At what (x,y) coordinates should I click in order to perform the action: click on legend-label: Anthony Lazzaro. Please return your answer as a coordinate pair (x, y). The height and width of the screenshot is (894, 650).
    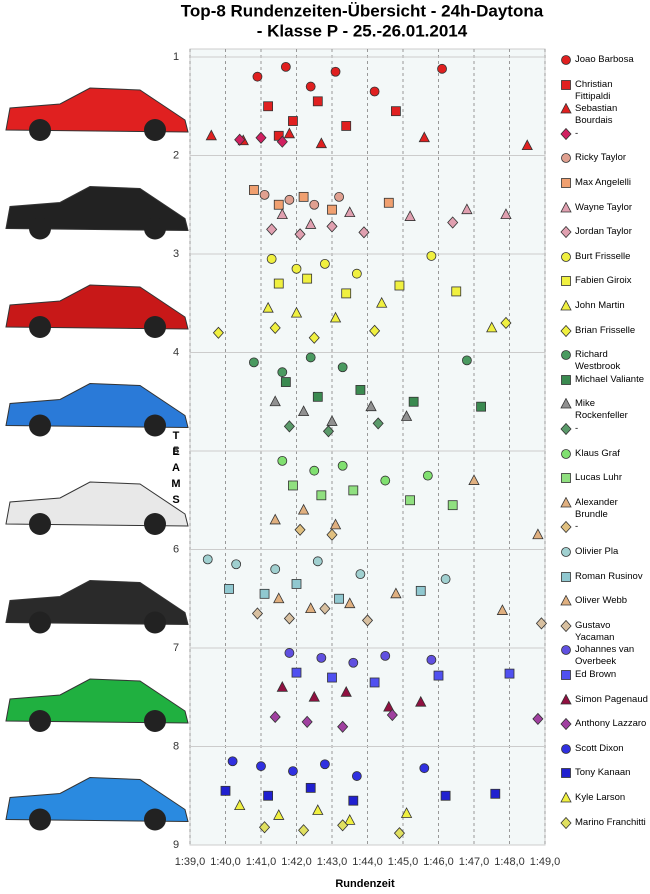
    Looking at the image, I should click on (611, 724).